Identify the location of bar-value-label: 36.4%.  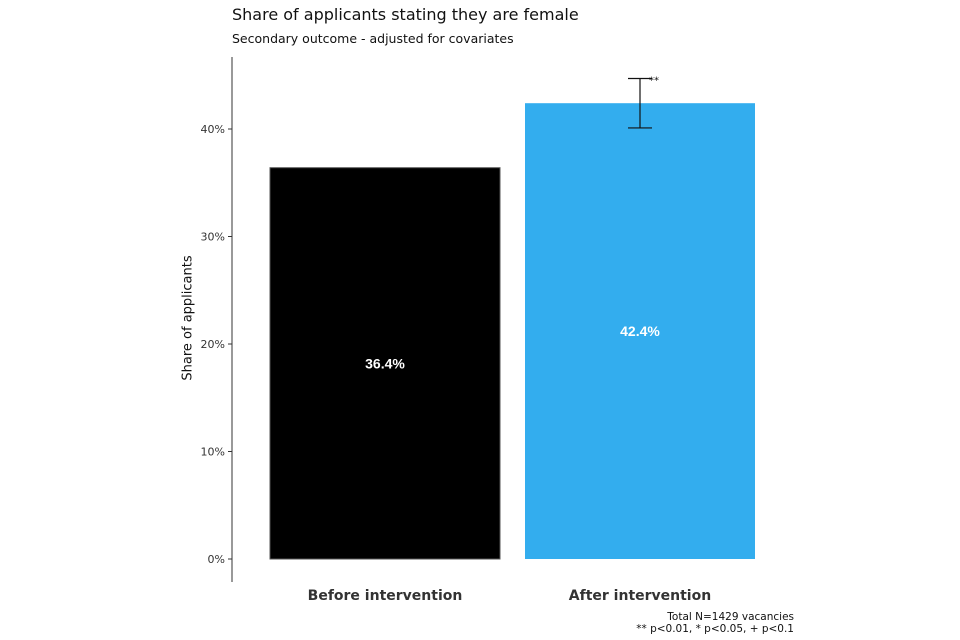
(385, 363).